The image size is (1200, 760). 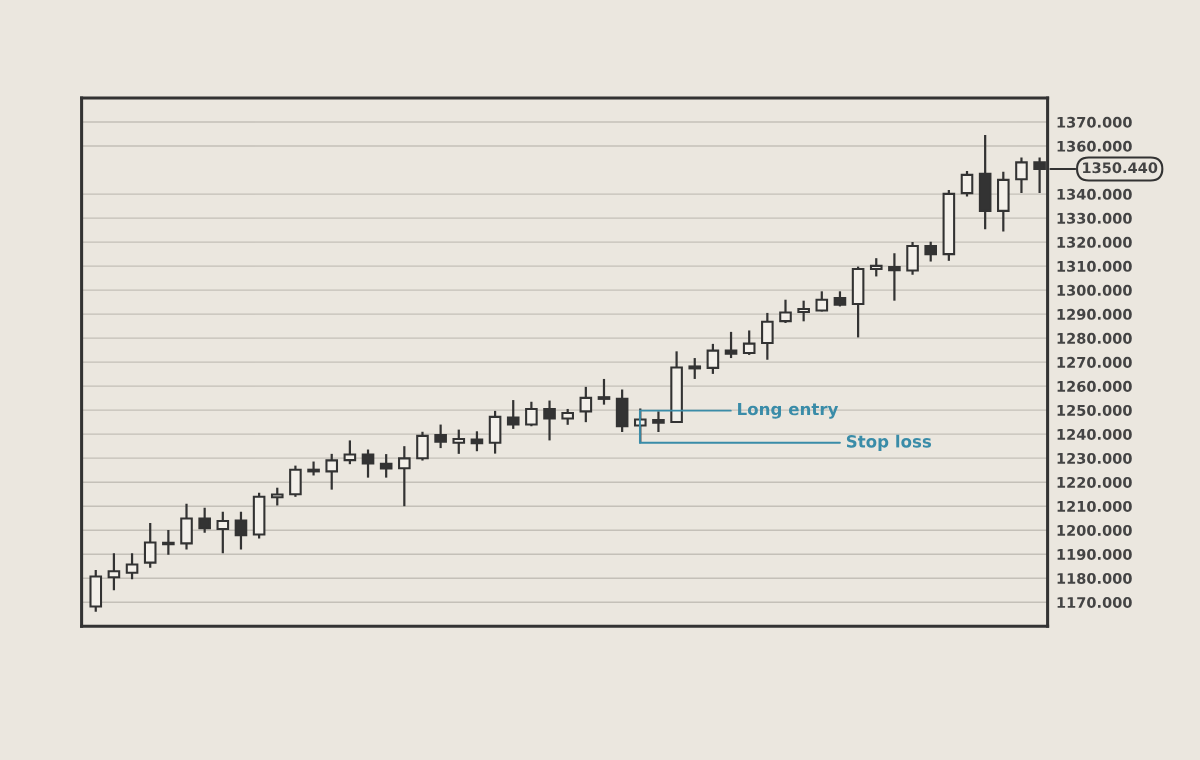 What do you see at coordinates (1094, 242) in the screenshot?
I see `y-tick-label: 1320.000` at bounding box center [1094, 242].